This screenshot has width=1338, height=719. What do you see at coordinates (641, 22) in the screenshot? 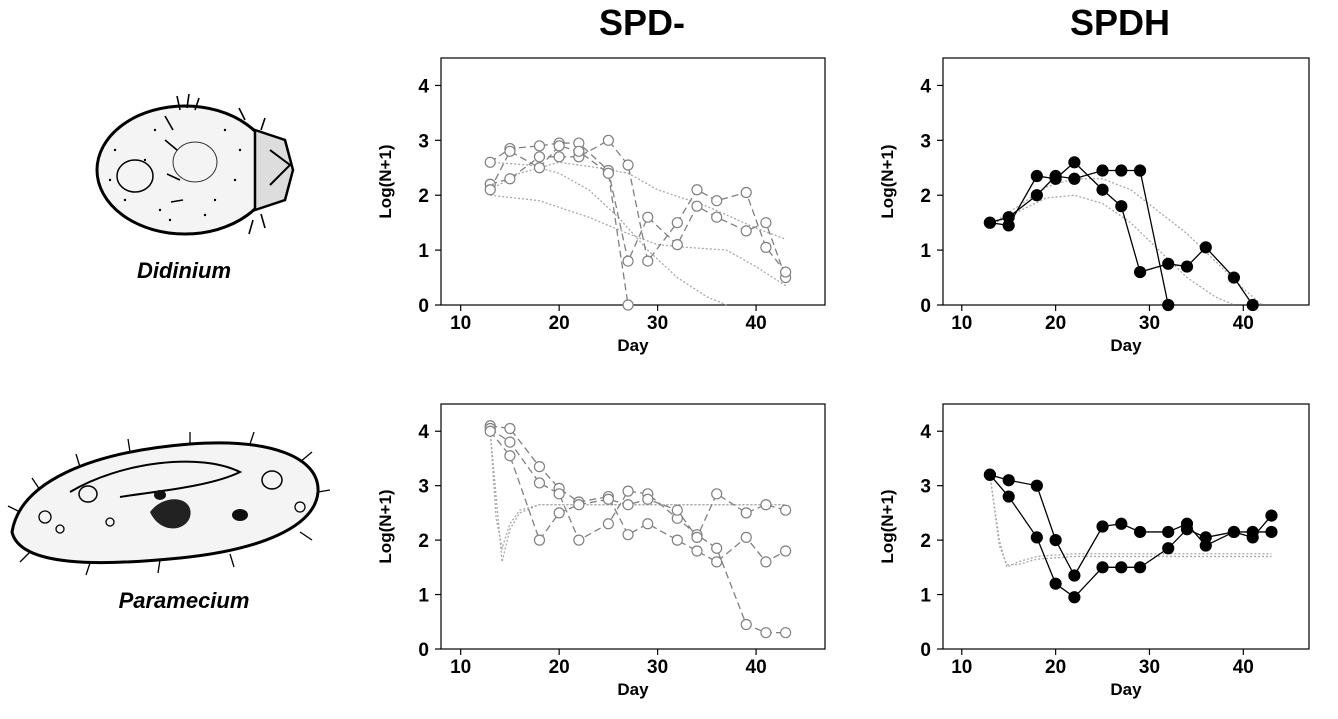
I see `column-title-spd-minus: SPD-` at bounding box center [641, 22].